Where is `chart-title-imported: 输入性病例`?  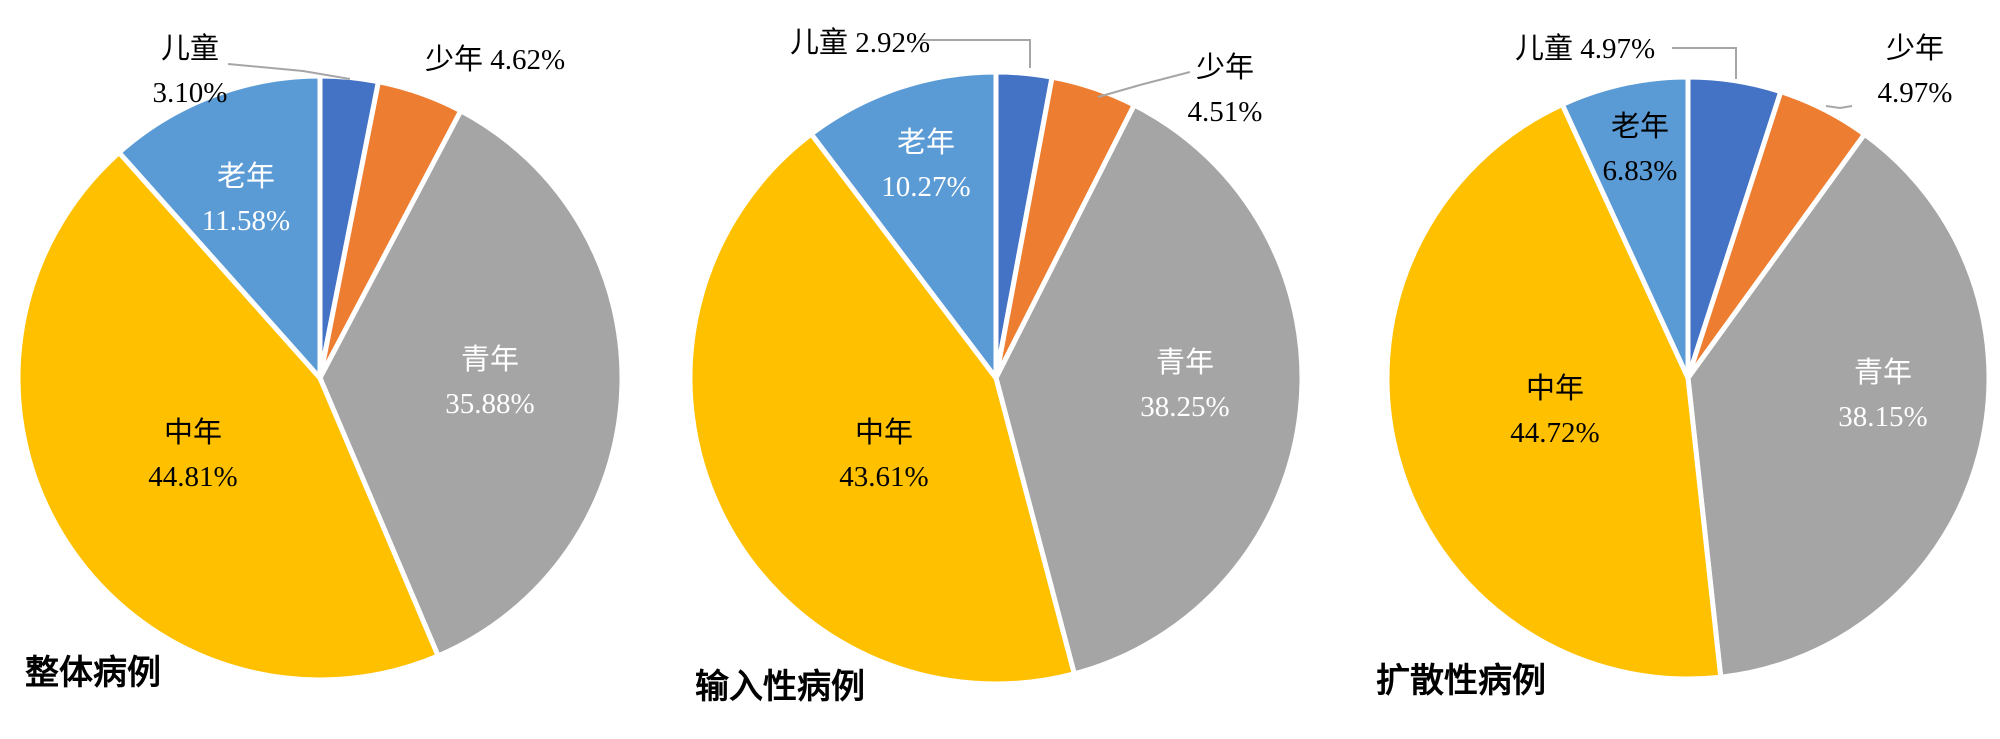 chart-title-imported: 输入性病例 is located at coordinates (780, 687).